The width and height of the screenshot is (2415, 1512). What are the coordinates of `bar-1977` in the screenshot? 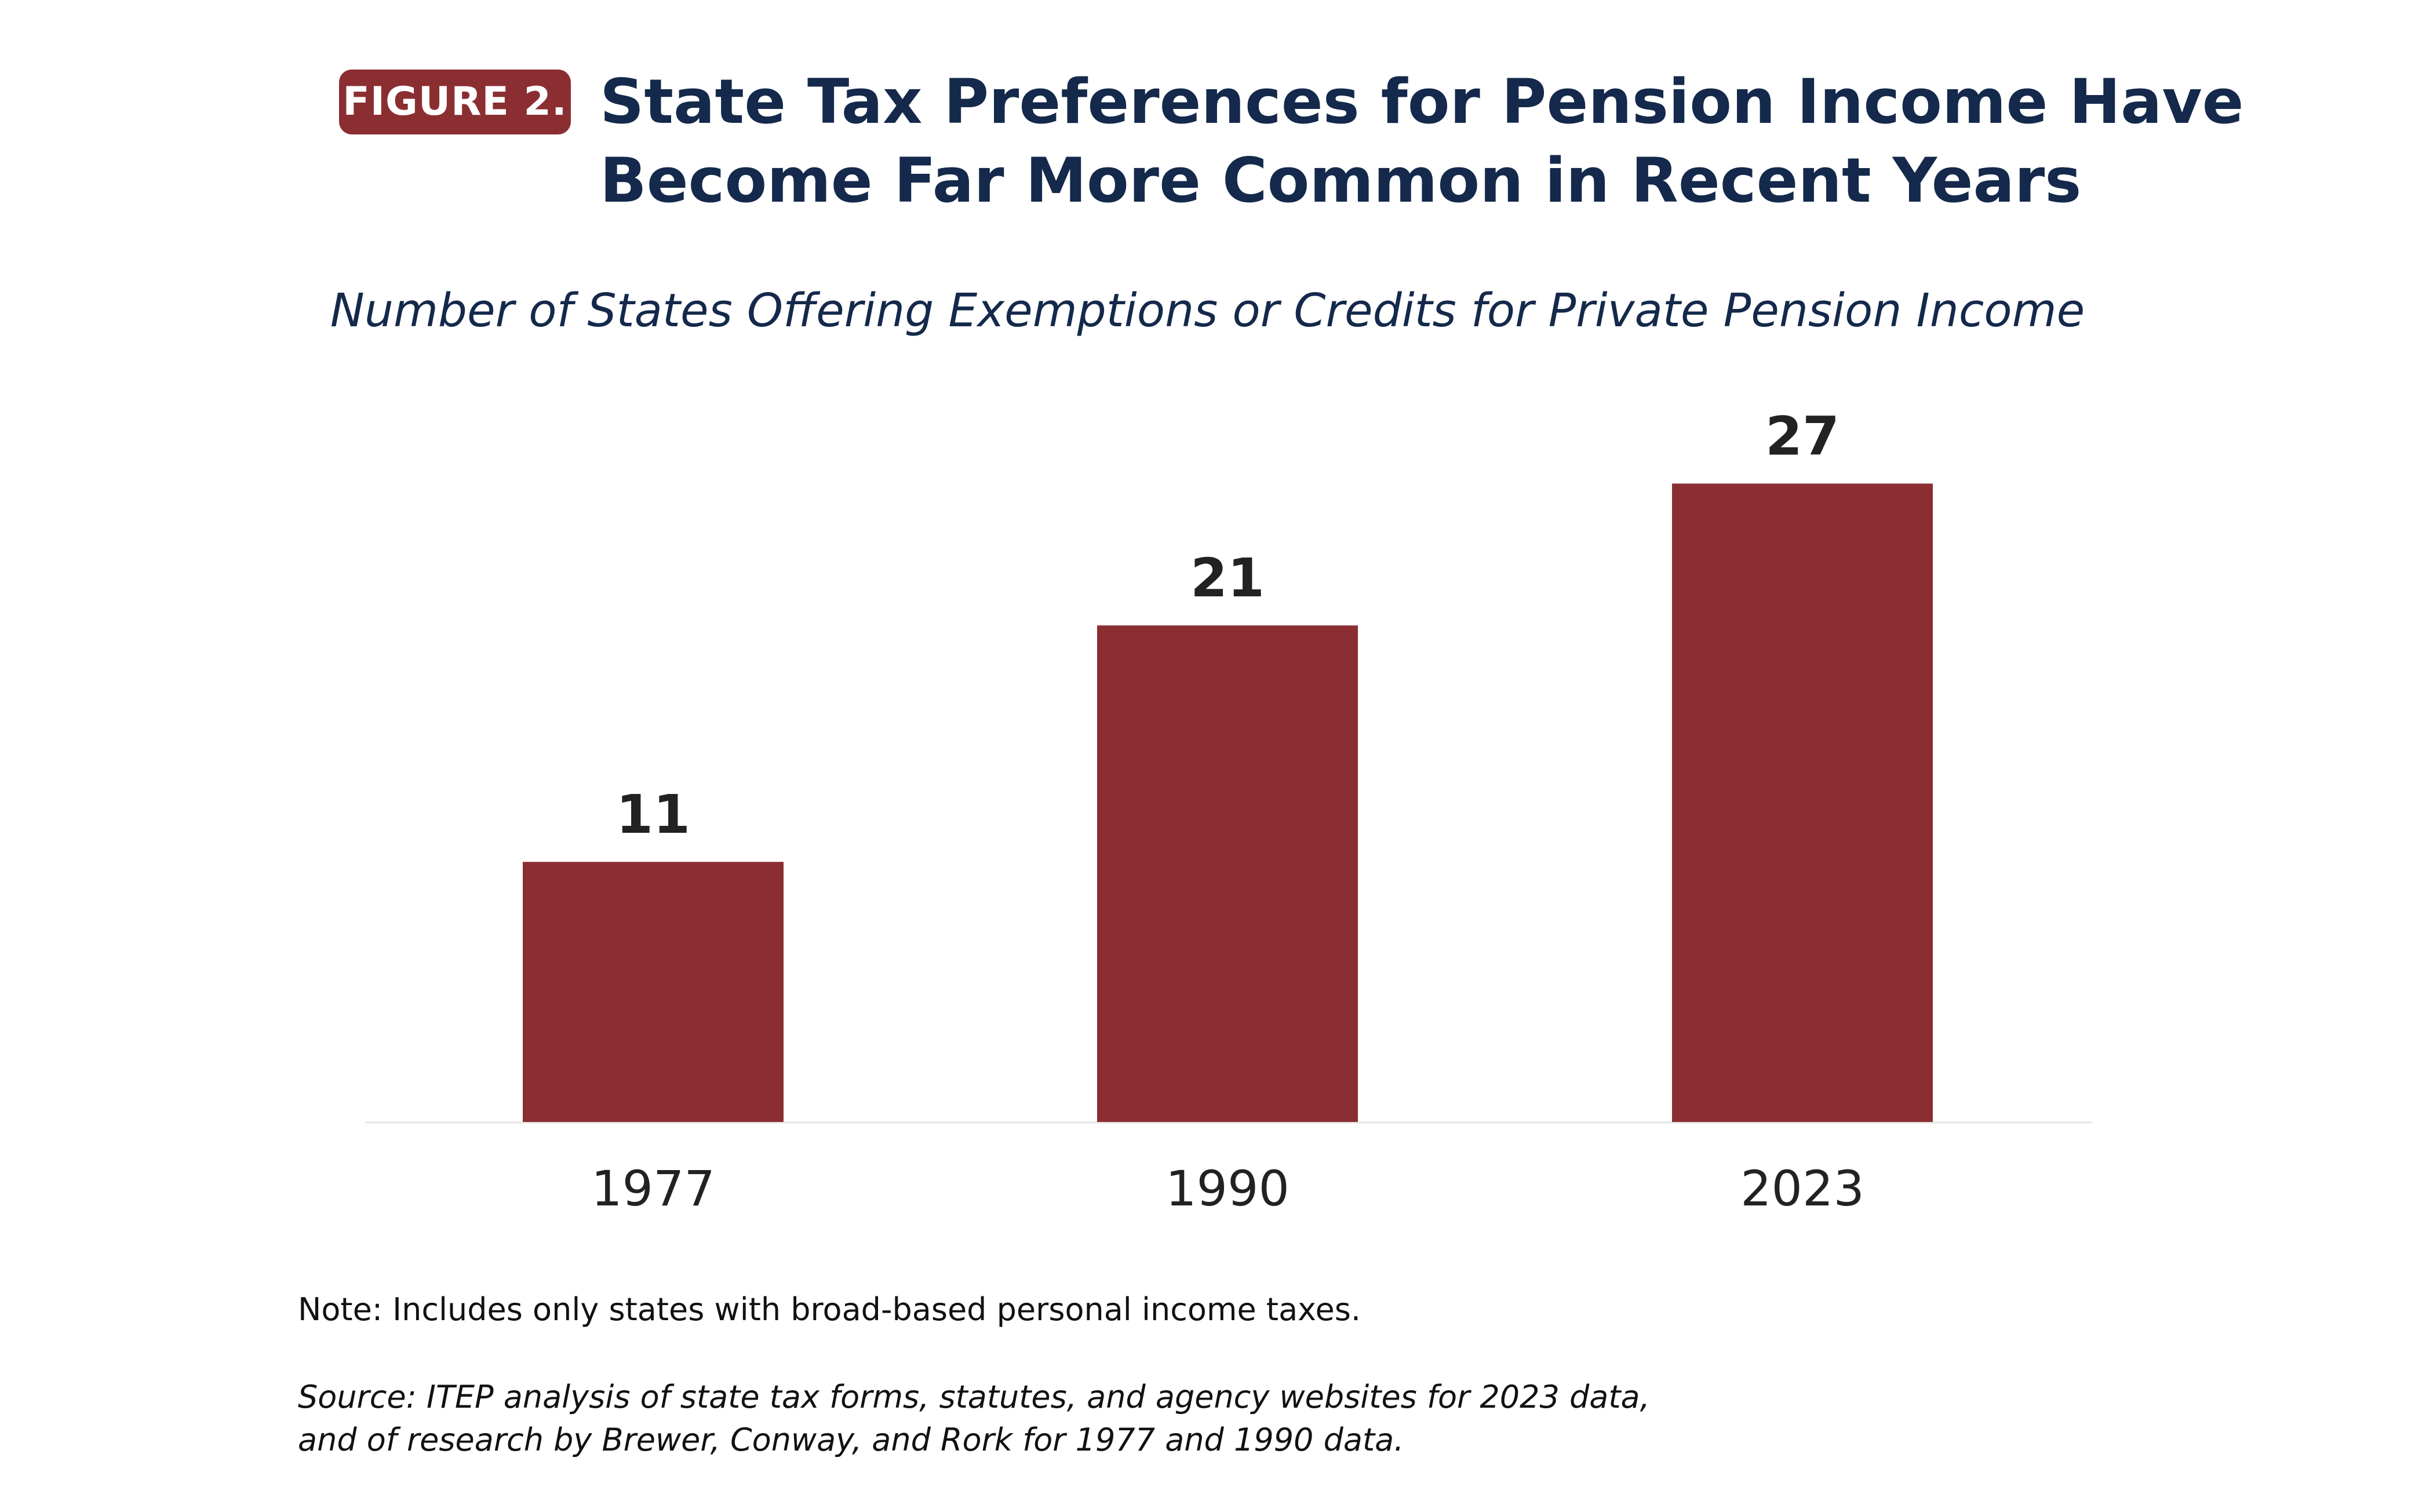 It's located at (653, 992).